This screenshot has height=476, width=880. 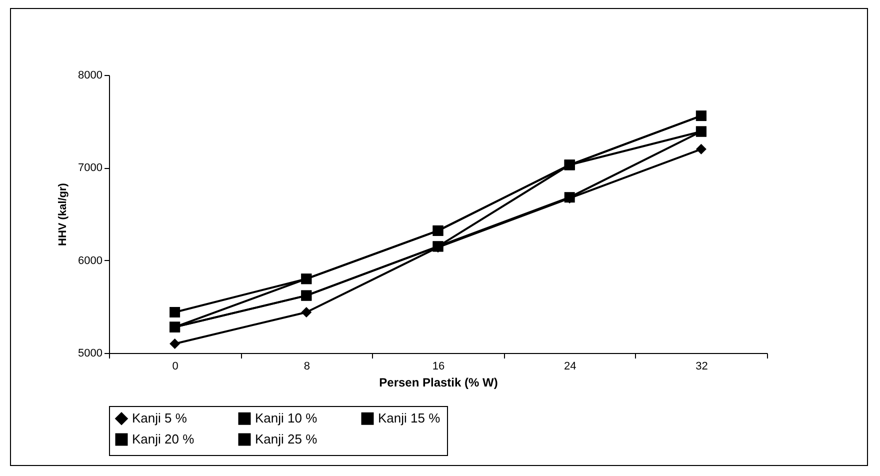 I want to click on y-tick-label: 8000, so click(x=90, y=76).